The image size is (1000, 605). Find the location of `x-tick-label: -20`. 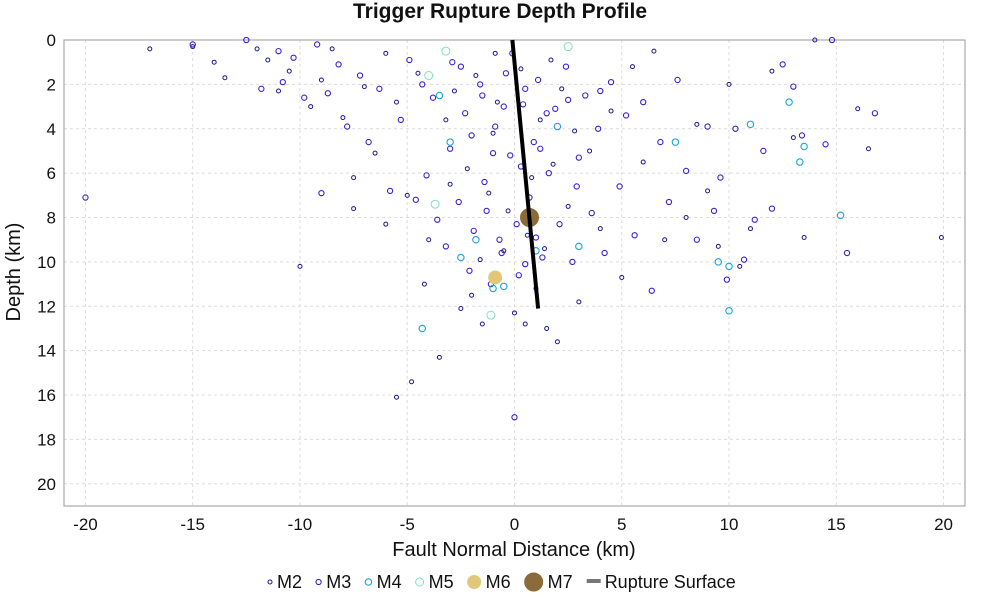

x-tick-label: -20 is located at coordinates (85, 524).